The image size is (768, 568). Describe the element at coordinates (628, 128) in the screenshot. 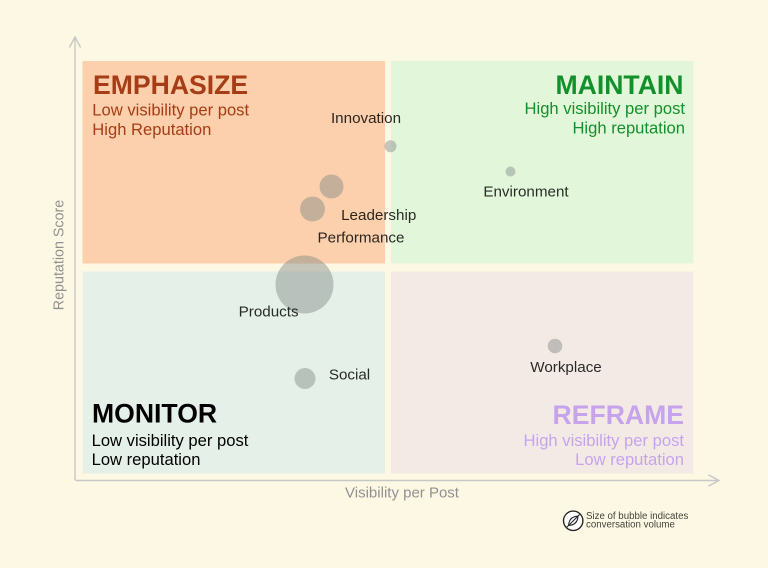

I see `svg-text: High reputation` at that location.